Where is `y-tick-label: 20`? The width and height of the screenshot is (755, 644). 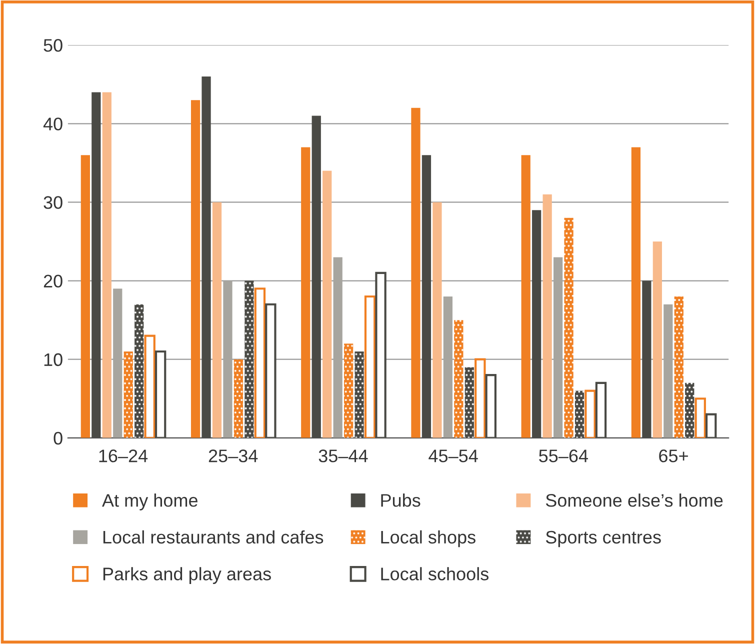 y-tick-label: 20 is located at coordinates (53, 281).